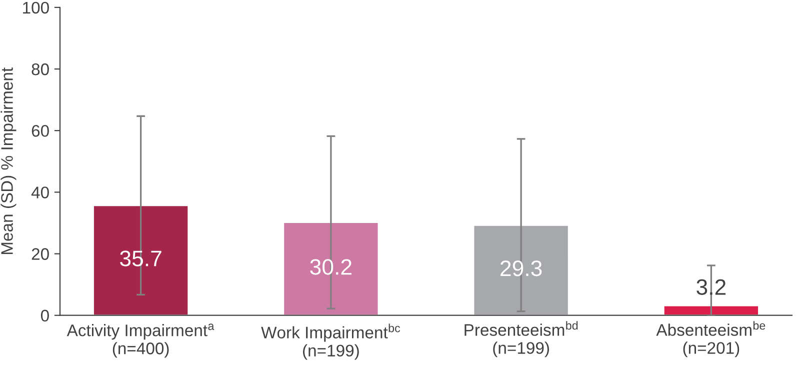 The image size is (800, 371). I want to click on category-label: Presenteeism$^{bd}$ (n=199), so click(521, 339).